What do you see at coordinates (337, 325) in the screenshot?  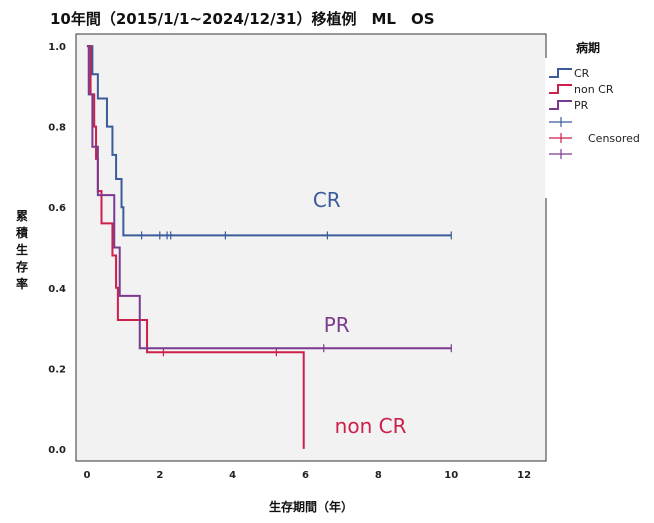 I see `annotation-pr: PR` at bounding box center [337, 325].